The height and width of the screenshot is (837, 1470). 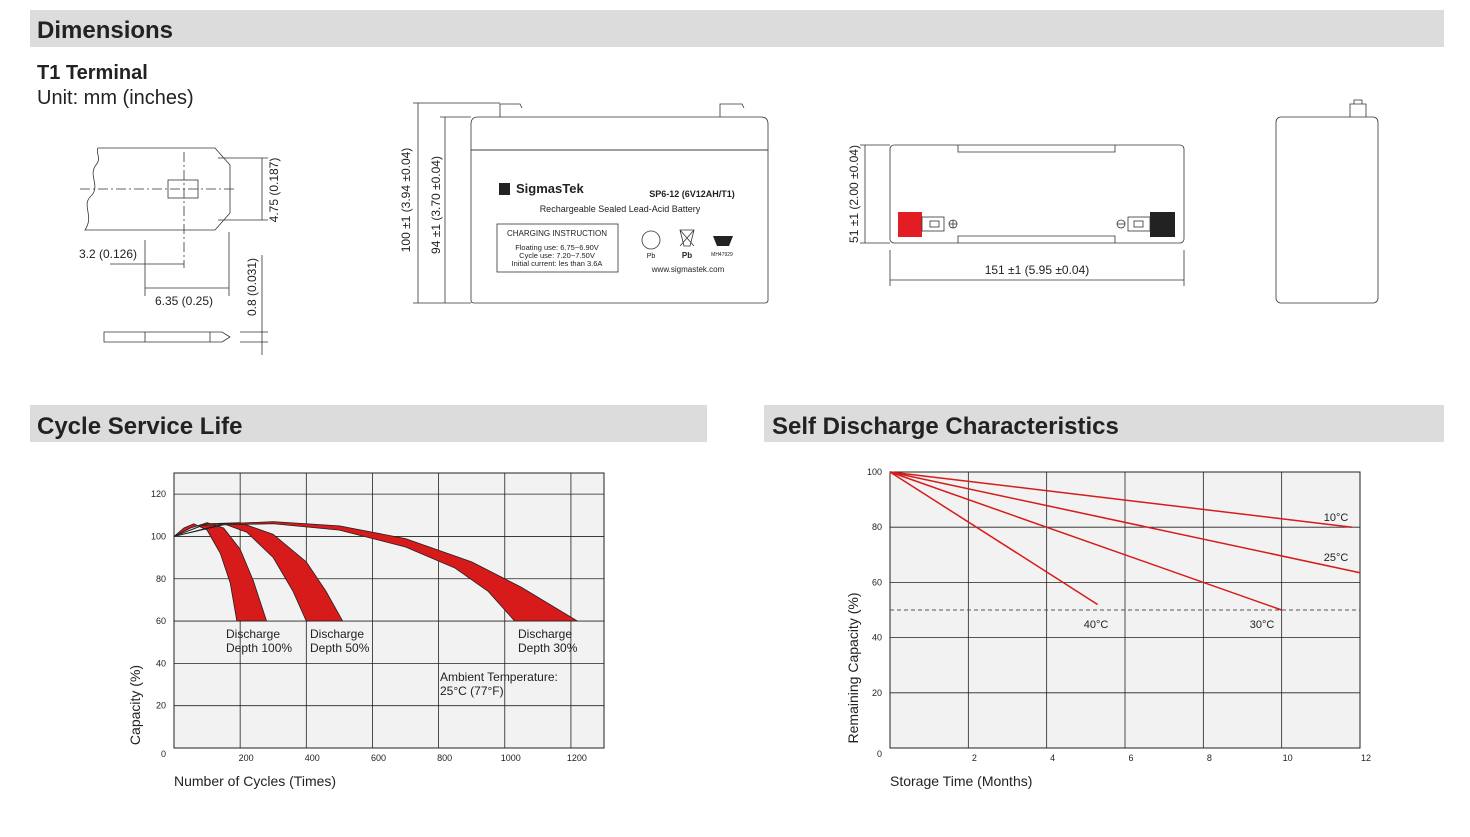 I want to click on battery-top-view, so click(x=1022, y=215).